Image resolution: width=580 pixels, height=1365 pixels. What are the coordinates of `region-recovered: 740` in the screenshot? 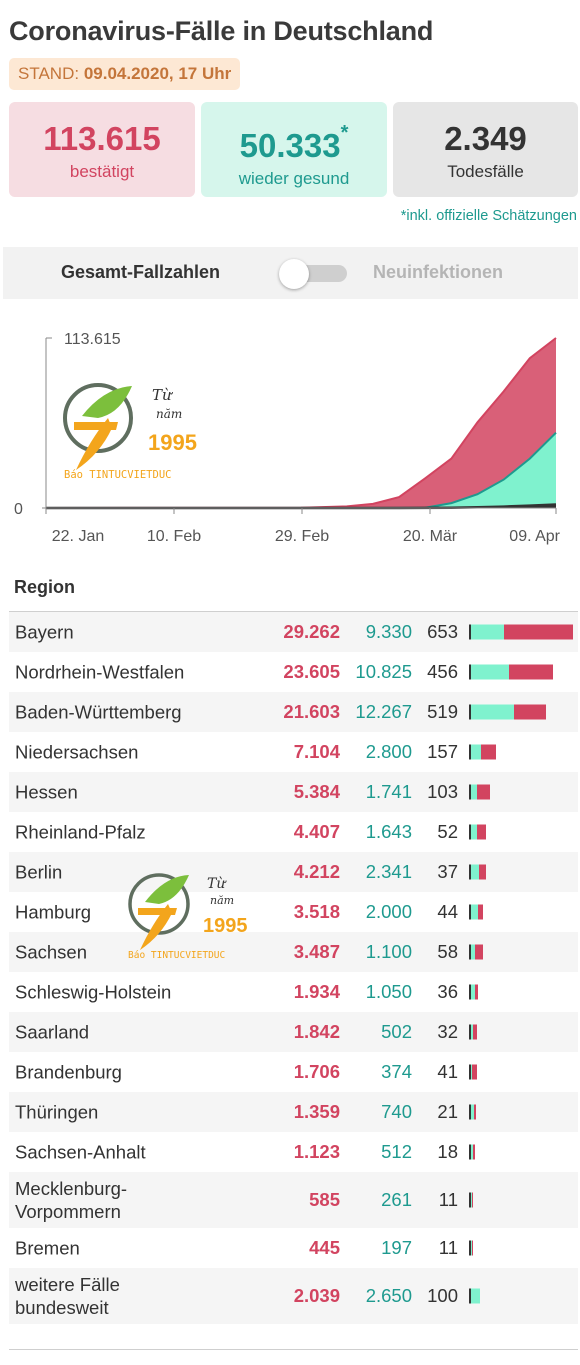 It's located at (396, 1111).